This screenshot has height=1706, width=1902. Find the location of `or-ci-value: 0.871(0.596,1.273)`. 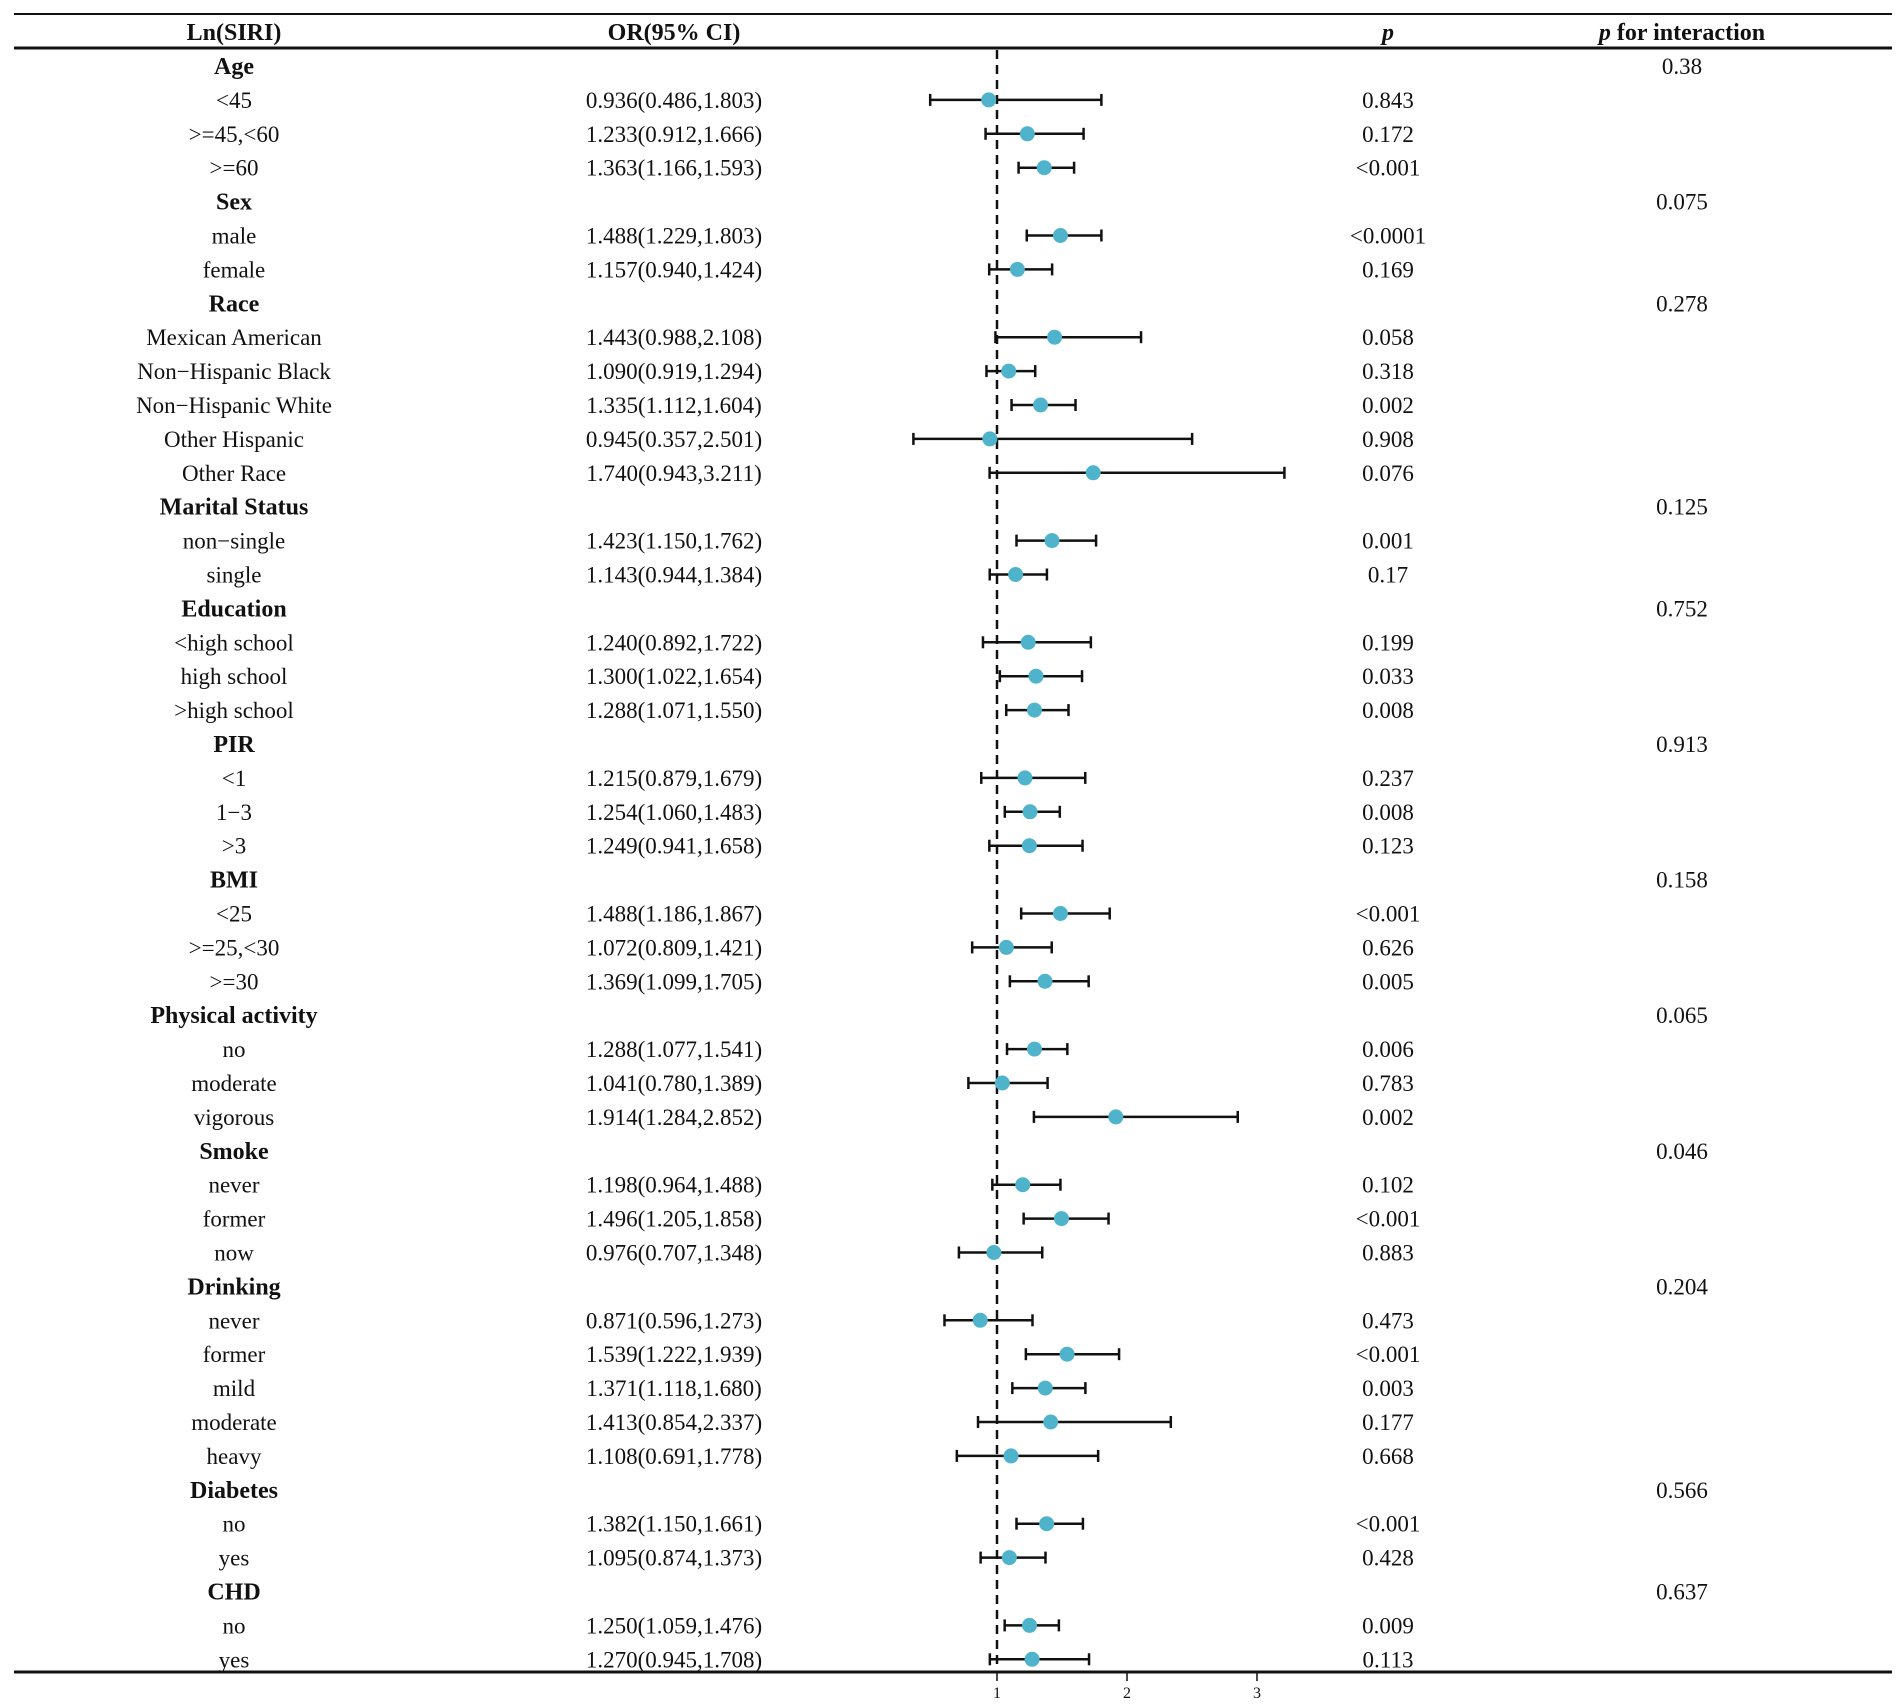

or-ci-value: 0.871(0.596,1.273) is located at coordinates (674, 1320).